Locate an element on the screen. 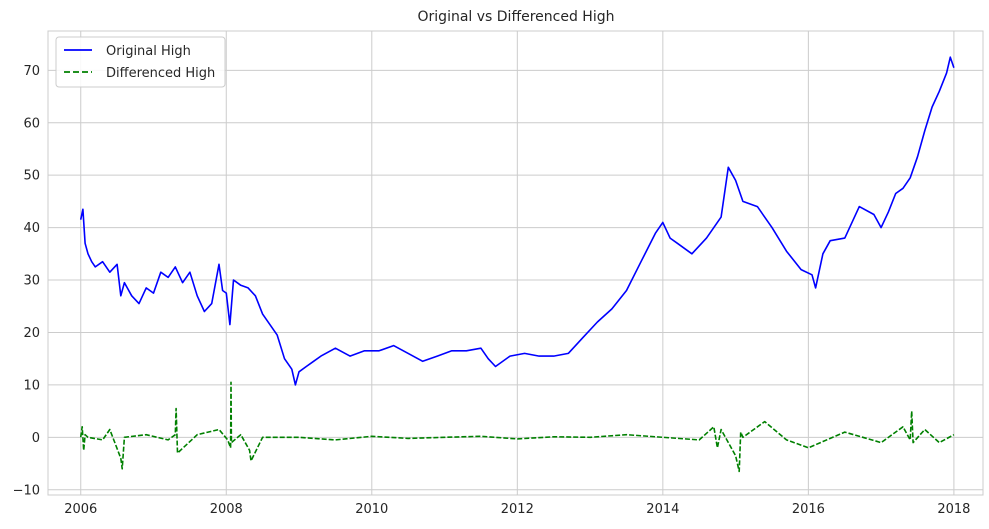 The height and width of the screenshot is (529, 989). y-tick-label: 60 is located at coordinates (31, 123).